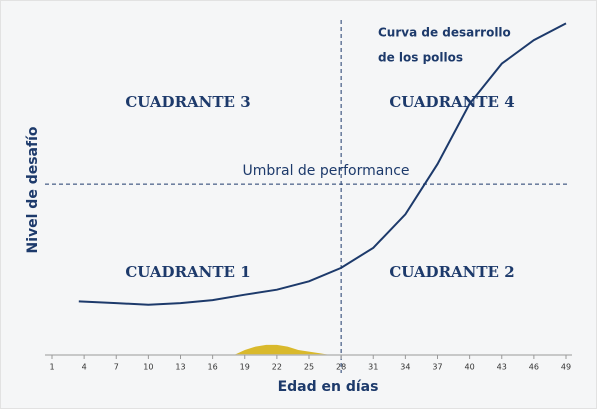 This screenshot has height=409, width=597. I want to click on x-tick-label: 49, so click(566, 367).